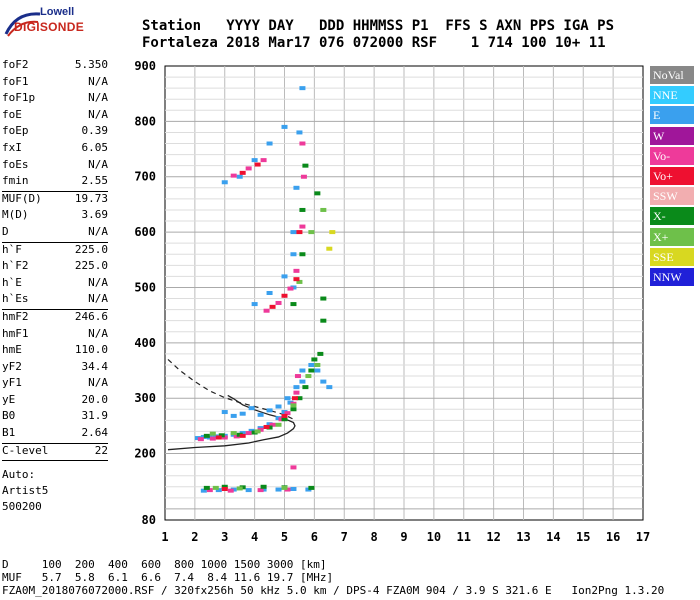 The height and width of the screenshot is (600, 700). What do you see at coordinates (12, 350) in the screenshot?
I see `param-name: hmE` at bounding box center [12, 350].